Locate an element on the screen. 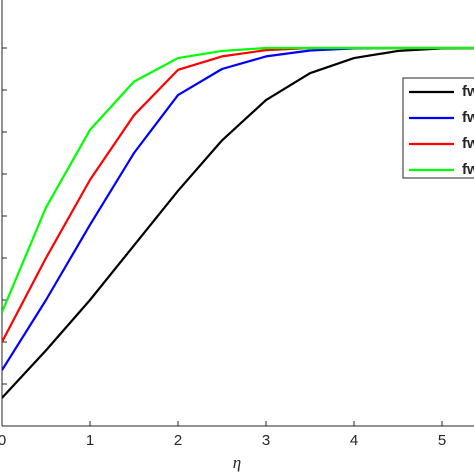 This screenshot has height=474, width=474. legend-box is located at coordinates (438, 128).